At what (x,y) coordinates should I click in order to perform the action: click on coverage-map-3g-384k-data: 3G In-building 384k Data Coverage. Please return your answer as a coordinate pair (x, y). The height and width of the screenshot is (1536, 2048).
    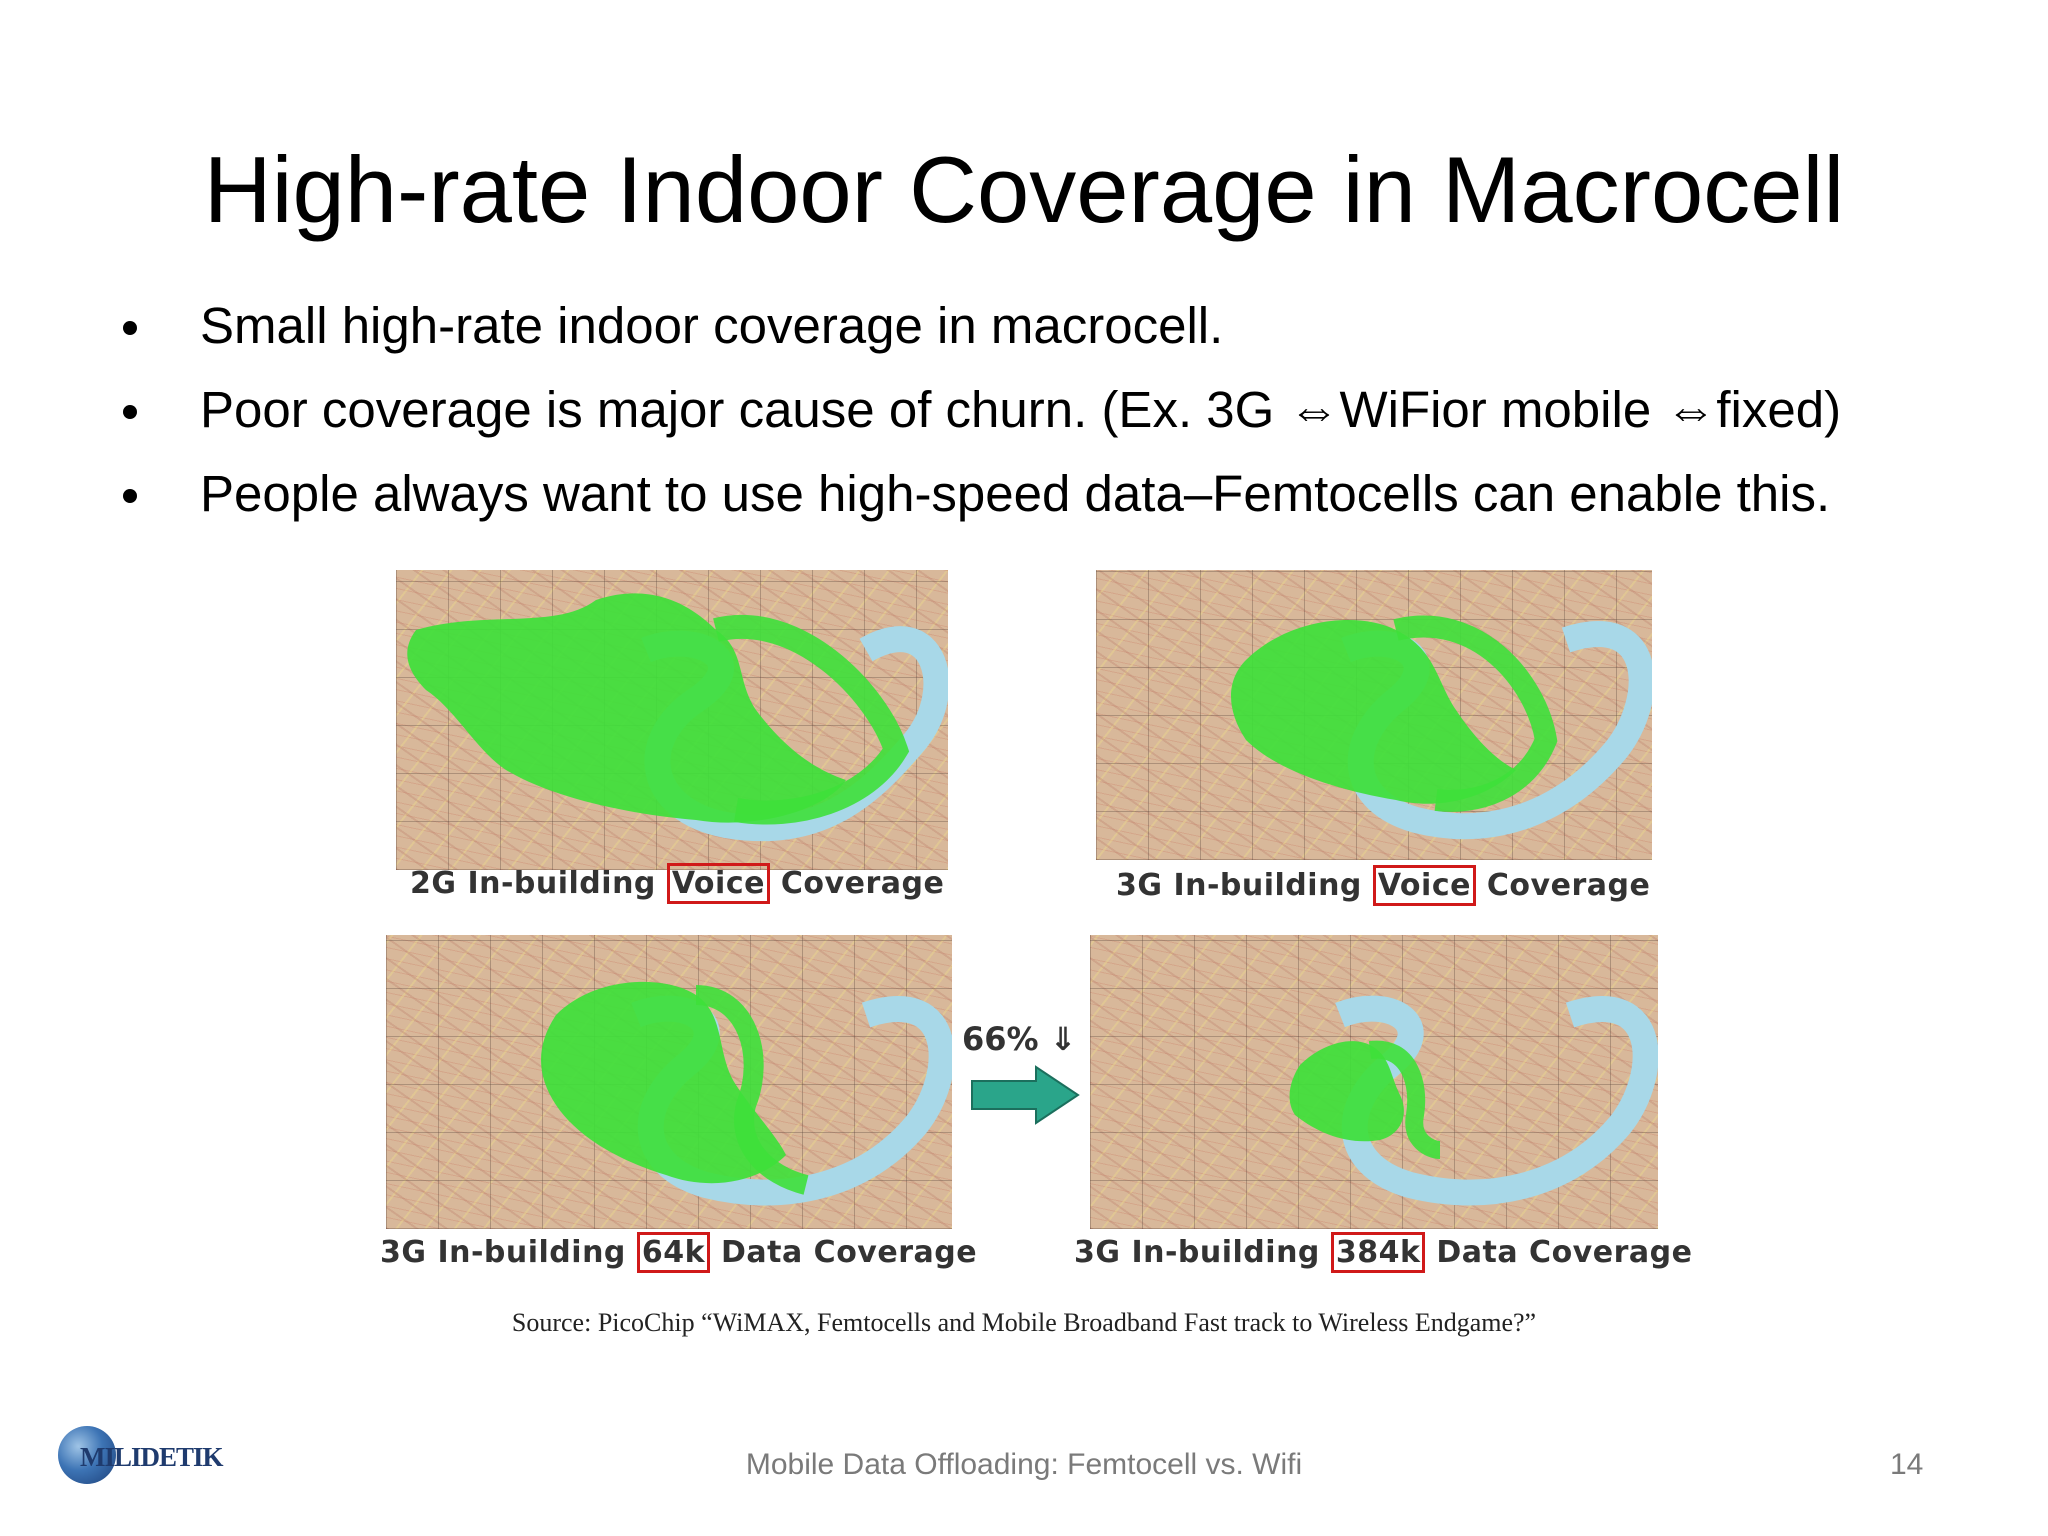
    Looking at the image, I should click on (1383, 1105).